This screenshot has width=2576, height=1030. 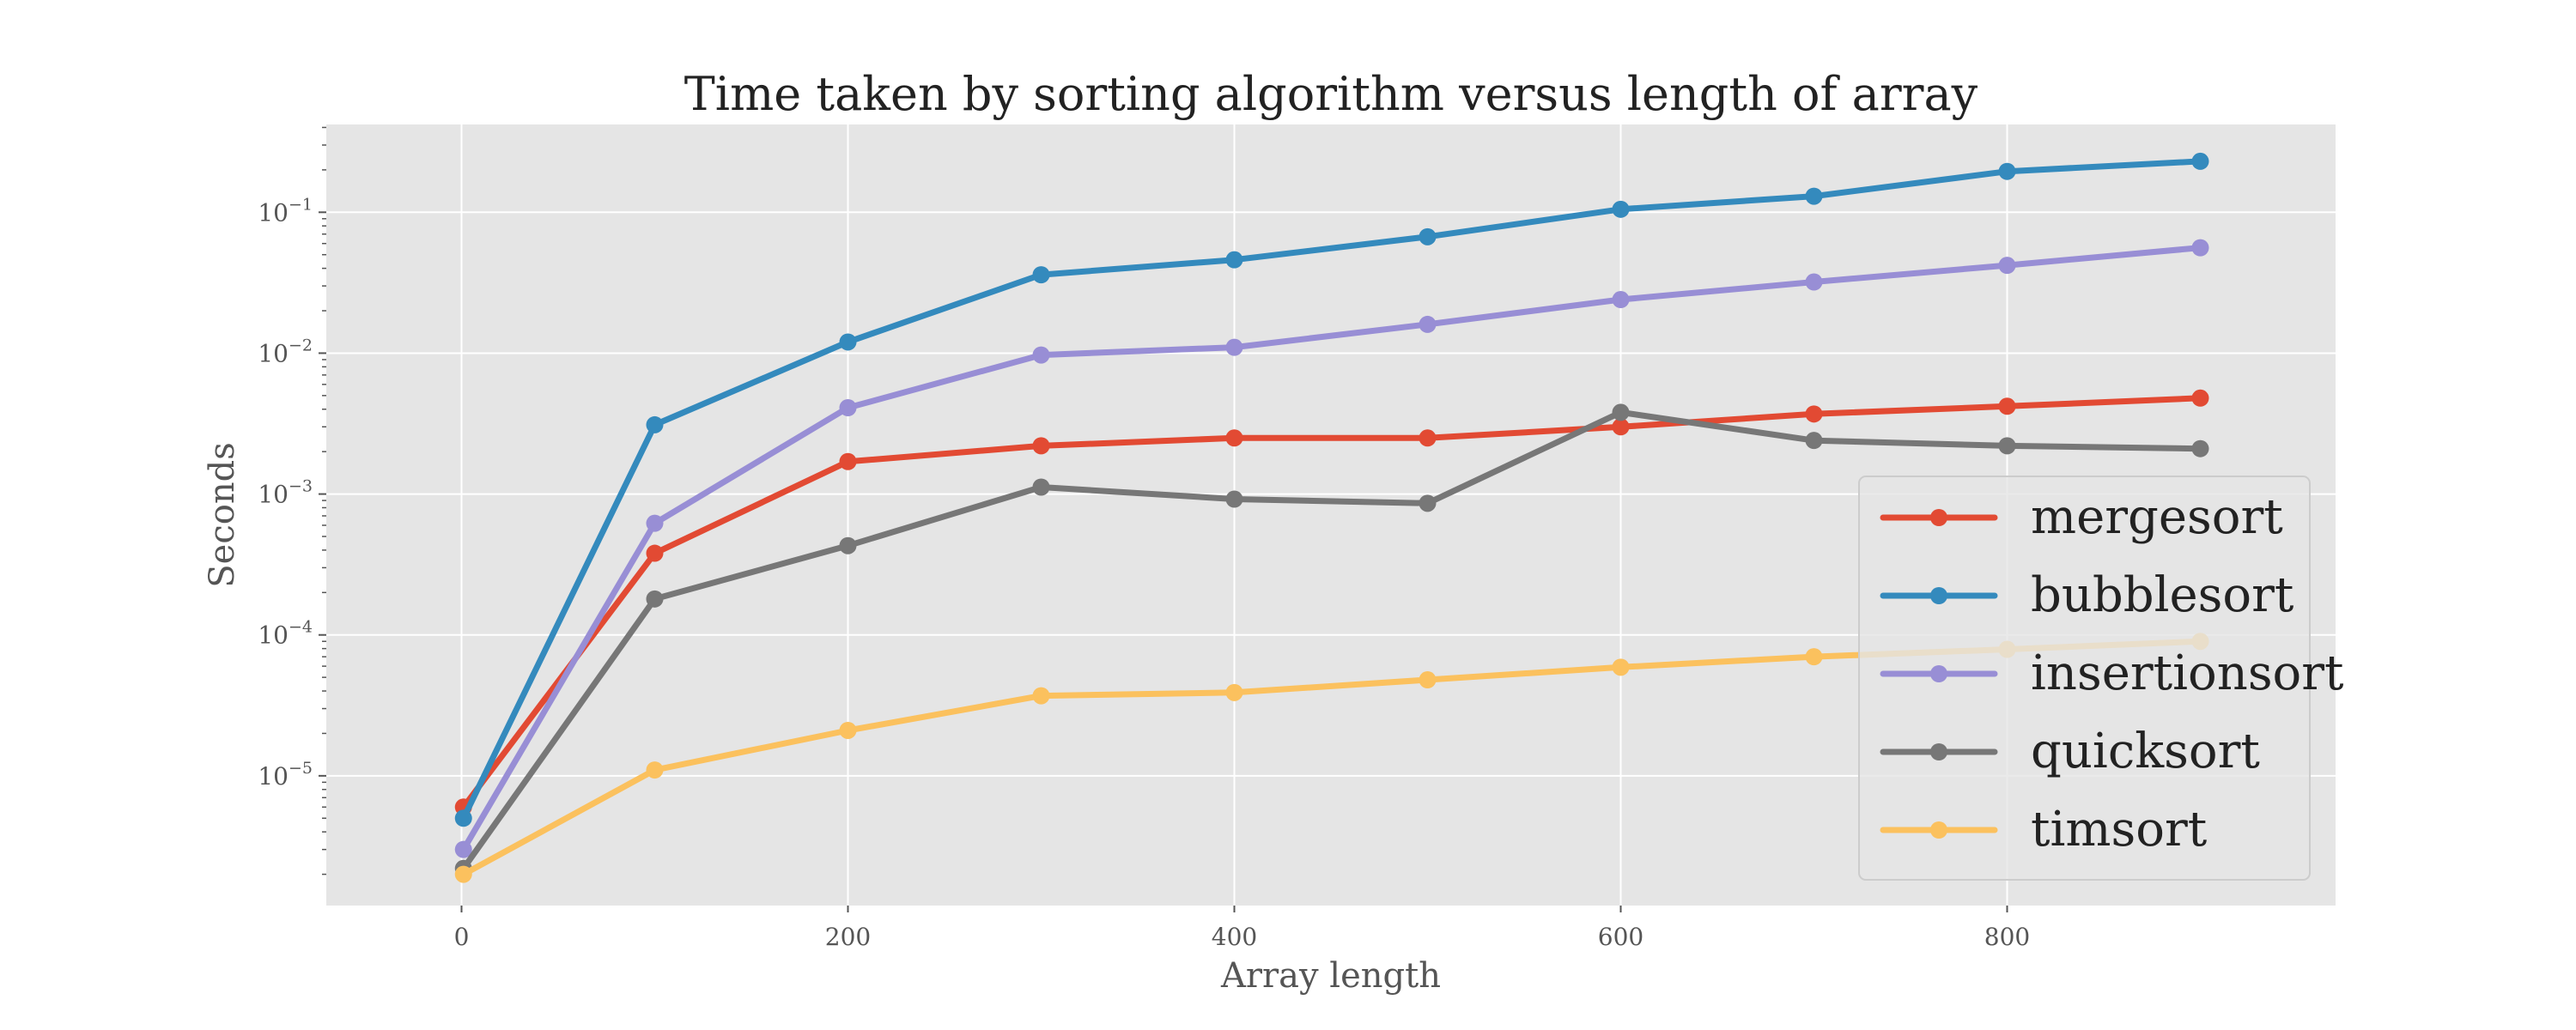 I want to click on y-tick-label: 10⁻⁵, so click(x=285, y=775).